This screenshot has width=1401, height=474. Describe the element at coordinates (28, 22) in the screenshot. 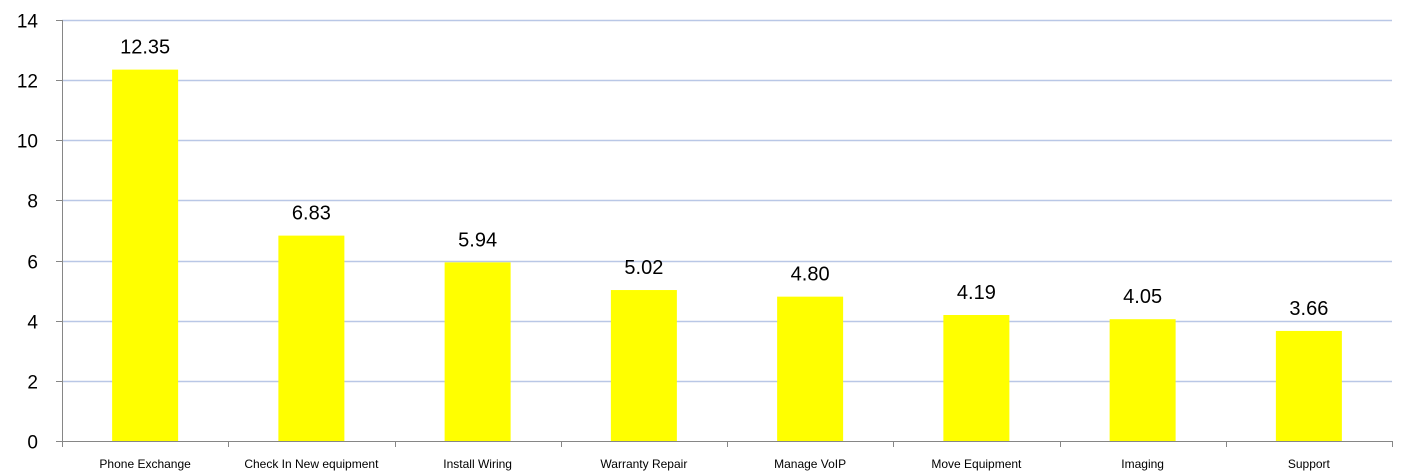

I see `y-tick-label: 14` at that location.